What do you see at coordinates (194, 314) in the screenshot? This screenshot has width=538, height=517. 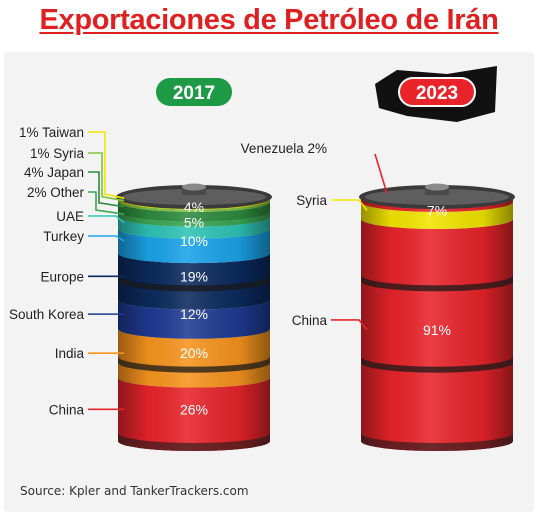 I see `segment-value-label: 12%` at bounding box center [194, 314].